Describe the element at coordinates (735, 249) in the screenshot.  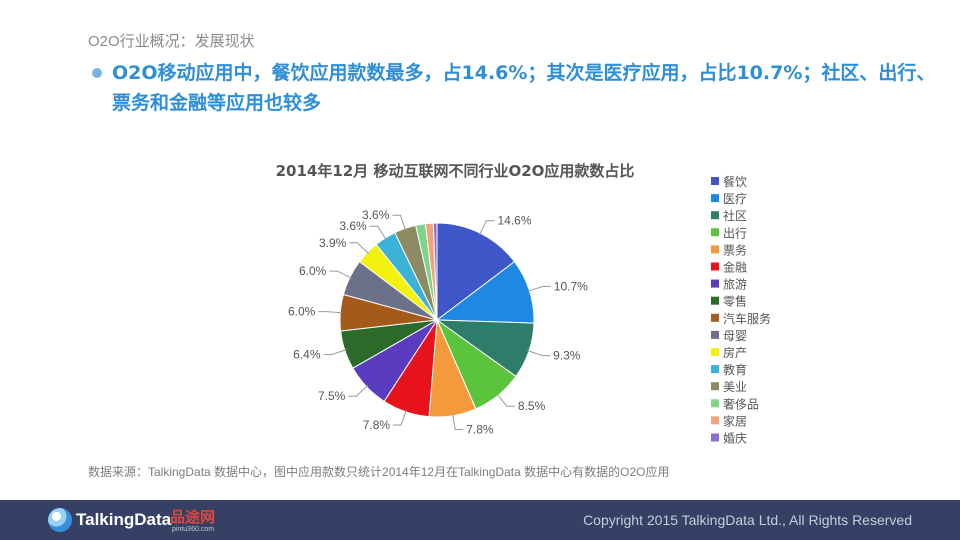
I see `legend-label: 票务` at that location.